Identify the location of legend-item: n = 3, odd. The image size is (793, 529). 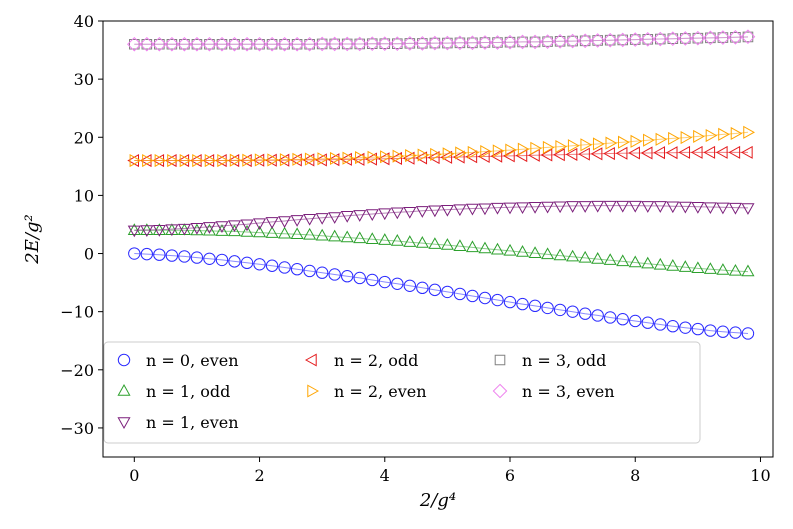
(550, 360).